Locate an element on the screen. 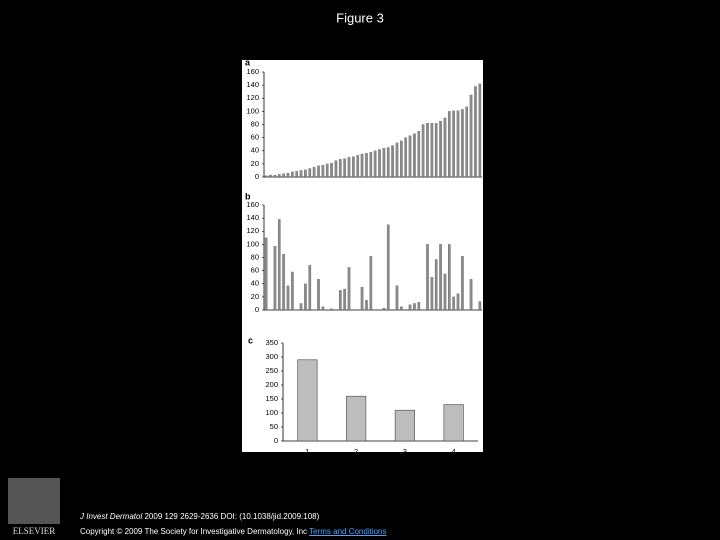 The image size is (720, 540). y-tick-label: 350 is located at coordinates (271, 342).